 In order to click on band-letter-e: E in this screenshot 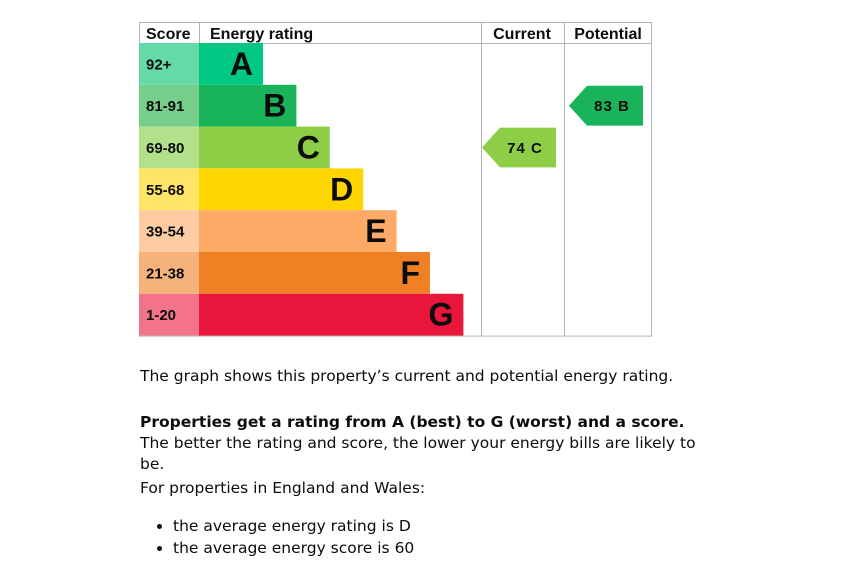, I will do `click(375, 231)`.